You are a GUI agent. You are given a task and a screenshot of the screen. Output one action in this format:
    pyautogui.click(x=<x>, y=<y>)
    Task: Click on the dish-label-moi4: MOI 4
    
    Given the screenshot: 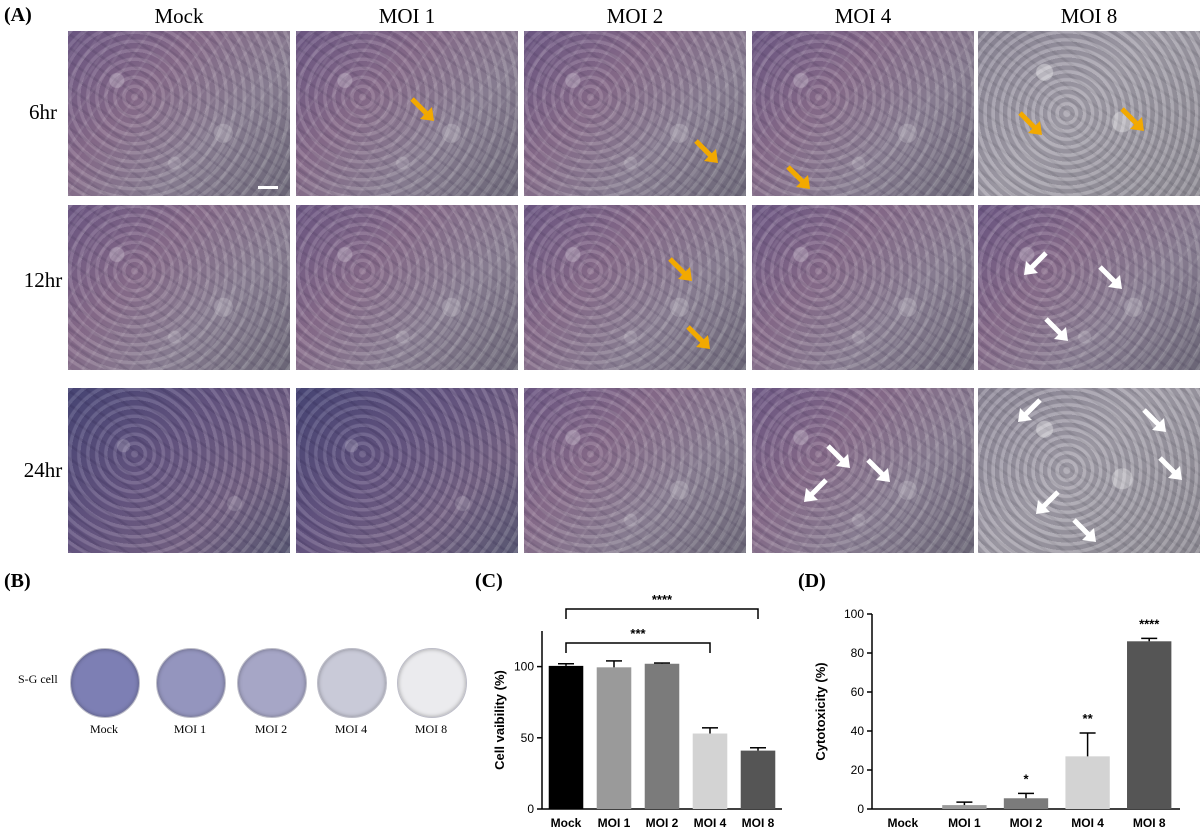 What is the action you would take?
    pyautogui.click(x=351, y=729)
    